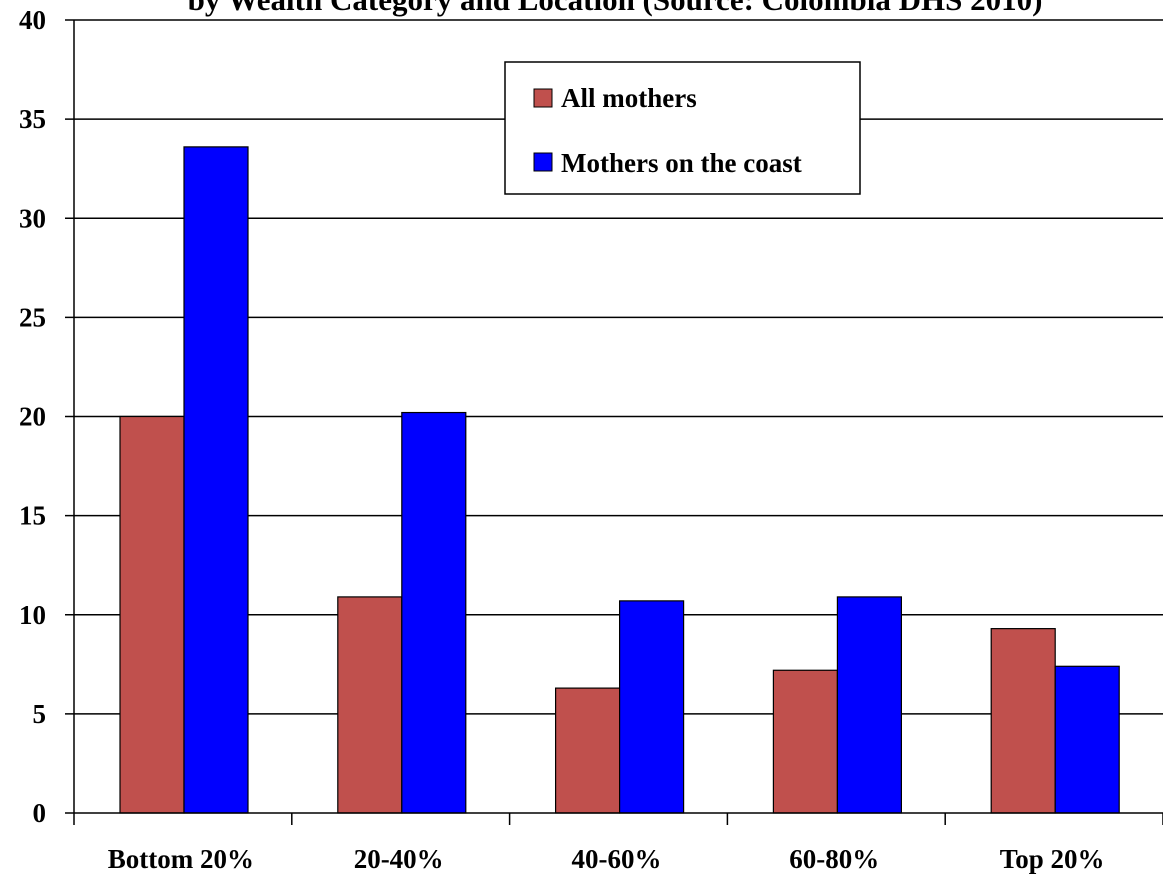 The image size is (1163, 879). What do you see at coordinates (40, 714) in the screenshot?
I see `y-tick-label: 5` at bounding box center [40, 714].